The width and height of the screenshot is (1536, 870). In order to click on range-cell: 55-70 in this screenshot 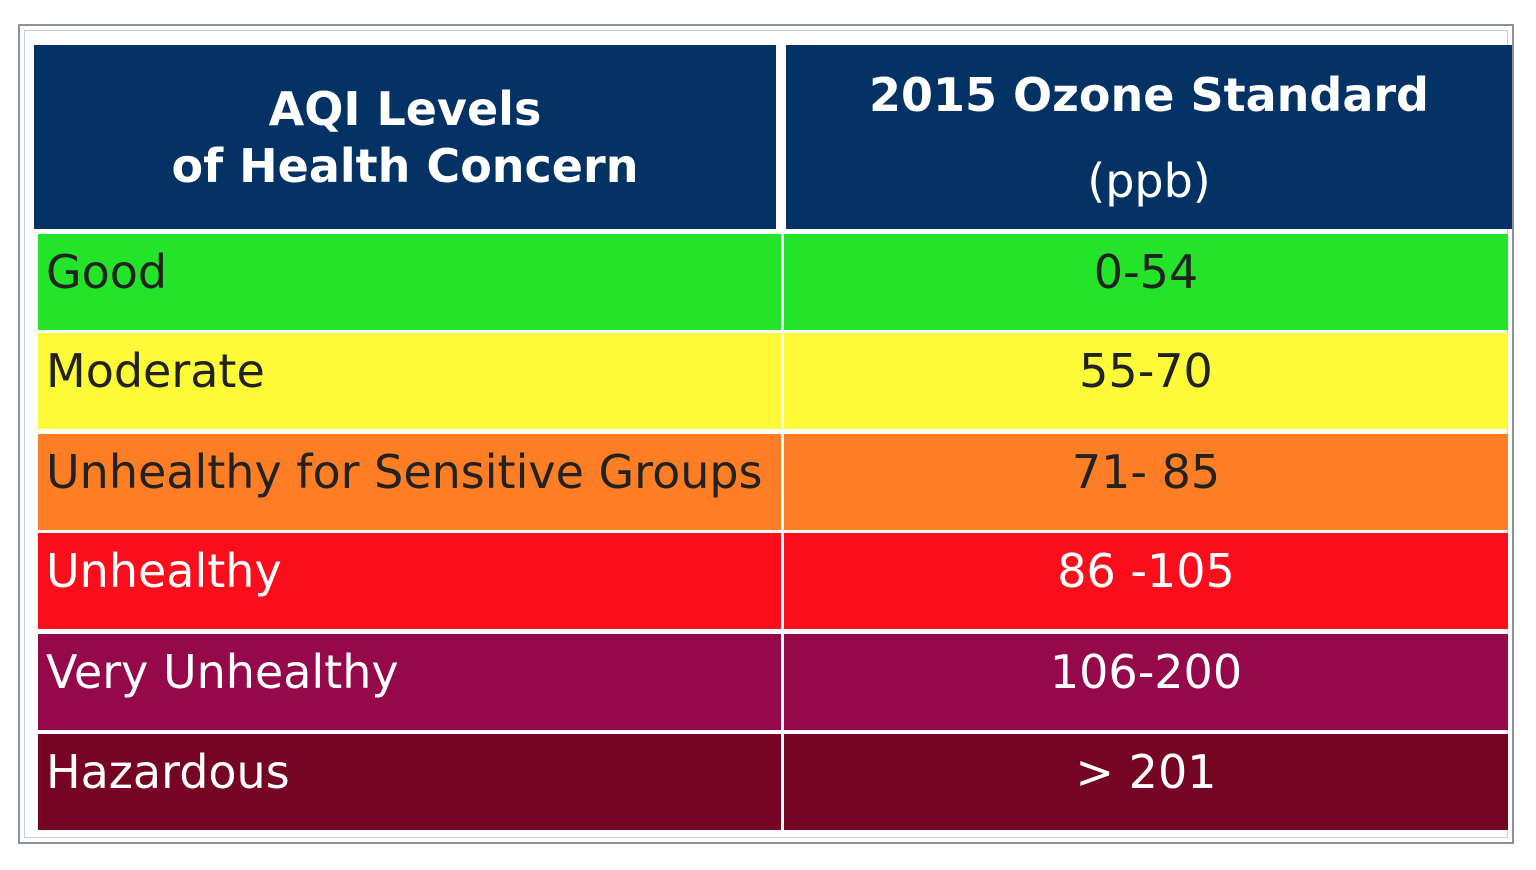, I will do `click(1146, 381)`.